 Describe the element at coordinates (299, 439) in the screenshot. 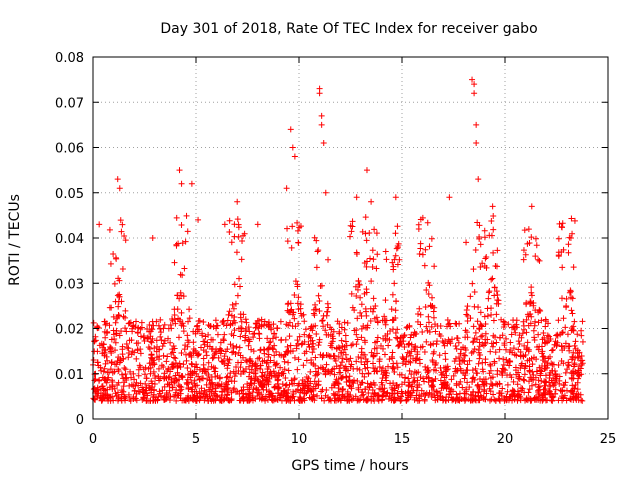

I see `x-tick-label: 10` at that location.